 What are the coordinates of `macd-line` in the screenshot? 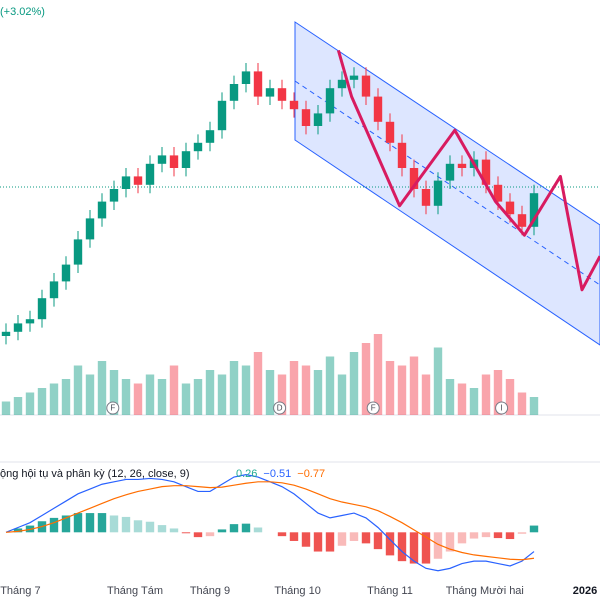 It's located at (270, 523).